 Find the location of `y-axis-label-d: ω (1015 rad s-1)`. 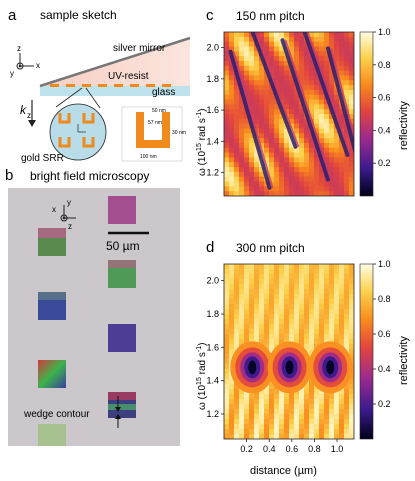

y-axis-label-d: ω (1015 rad s-1) is located at coordinates (202, 376).